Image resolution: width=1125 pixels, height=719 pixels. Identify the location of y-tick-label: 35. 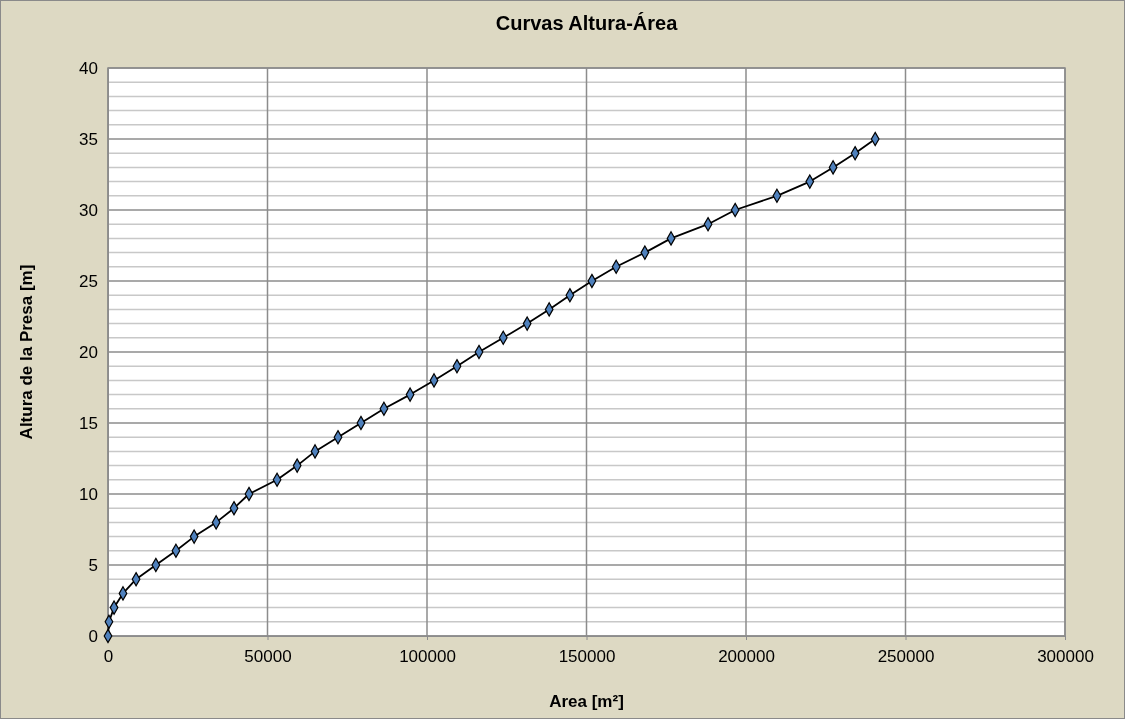
(88, 139).